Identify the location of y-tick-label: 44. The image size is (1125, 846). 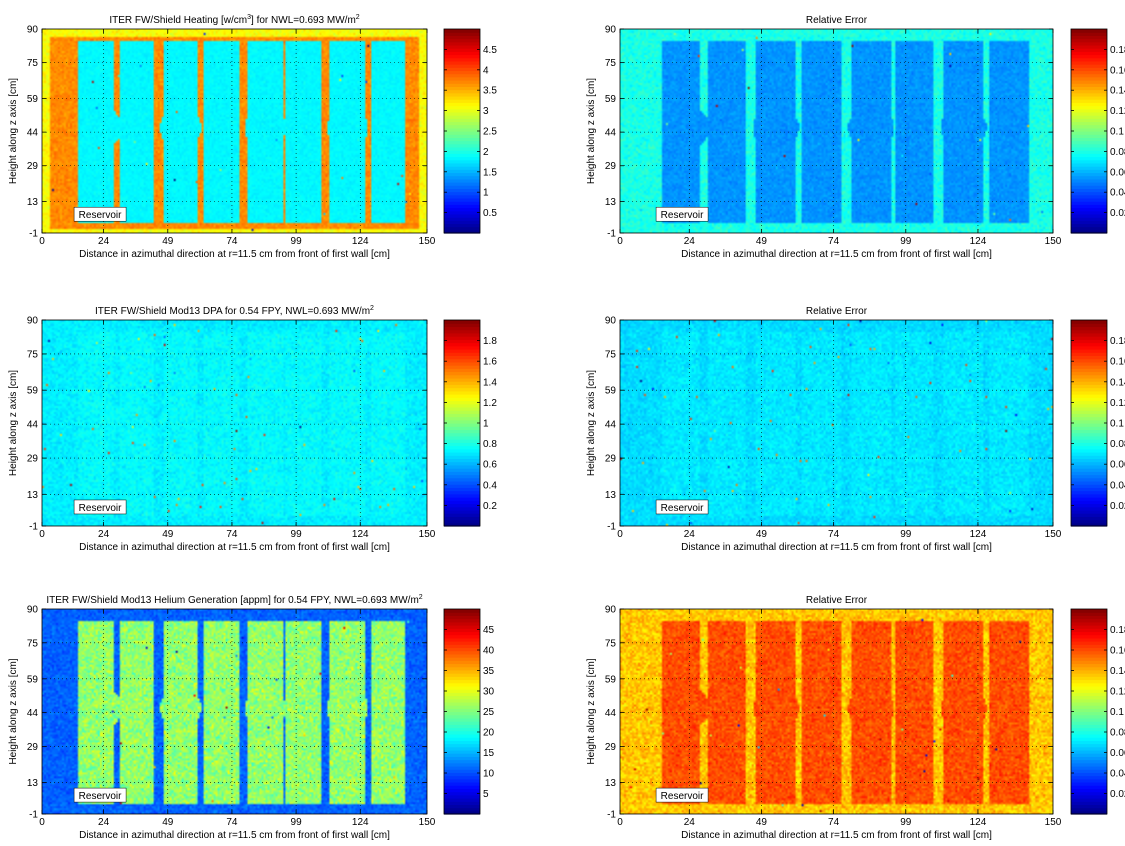
(611, 425).